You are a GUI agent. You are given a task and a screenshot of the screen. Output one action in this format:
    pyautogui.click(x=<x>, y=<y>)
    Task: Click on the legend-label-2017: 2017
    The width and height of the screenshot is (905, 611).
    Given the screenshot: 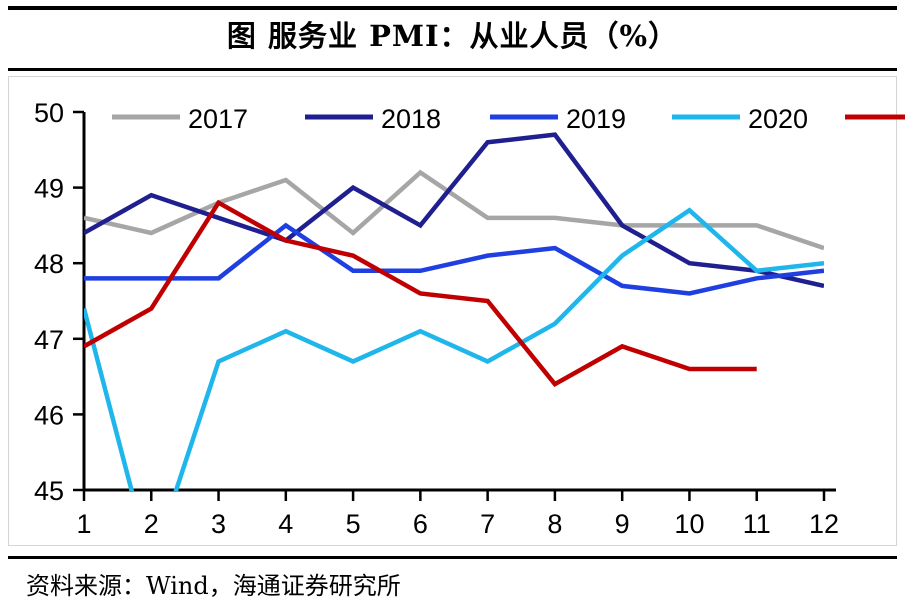 What is the action you would take?
    pyautogui.click(x=218, y=119)
    